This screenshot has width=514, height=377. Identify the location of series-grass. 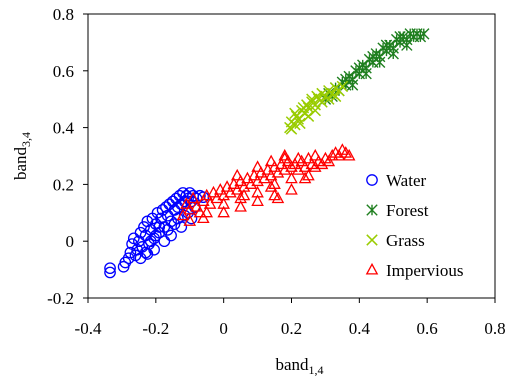
(316, 107).